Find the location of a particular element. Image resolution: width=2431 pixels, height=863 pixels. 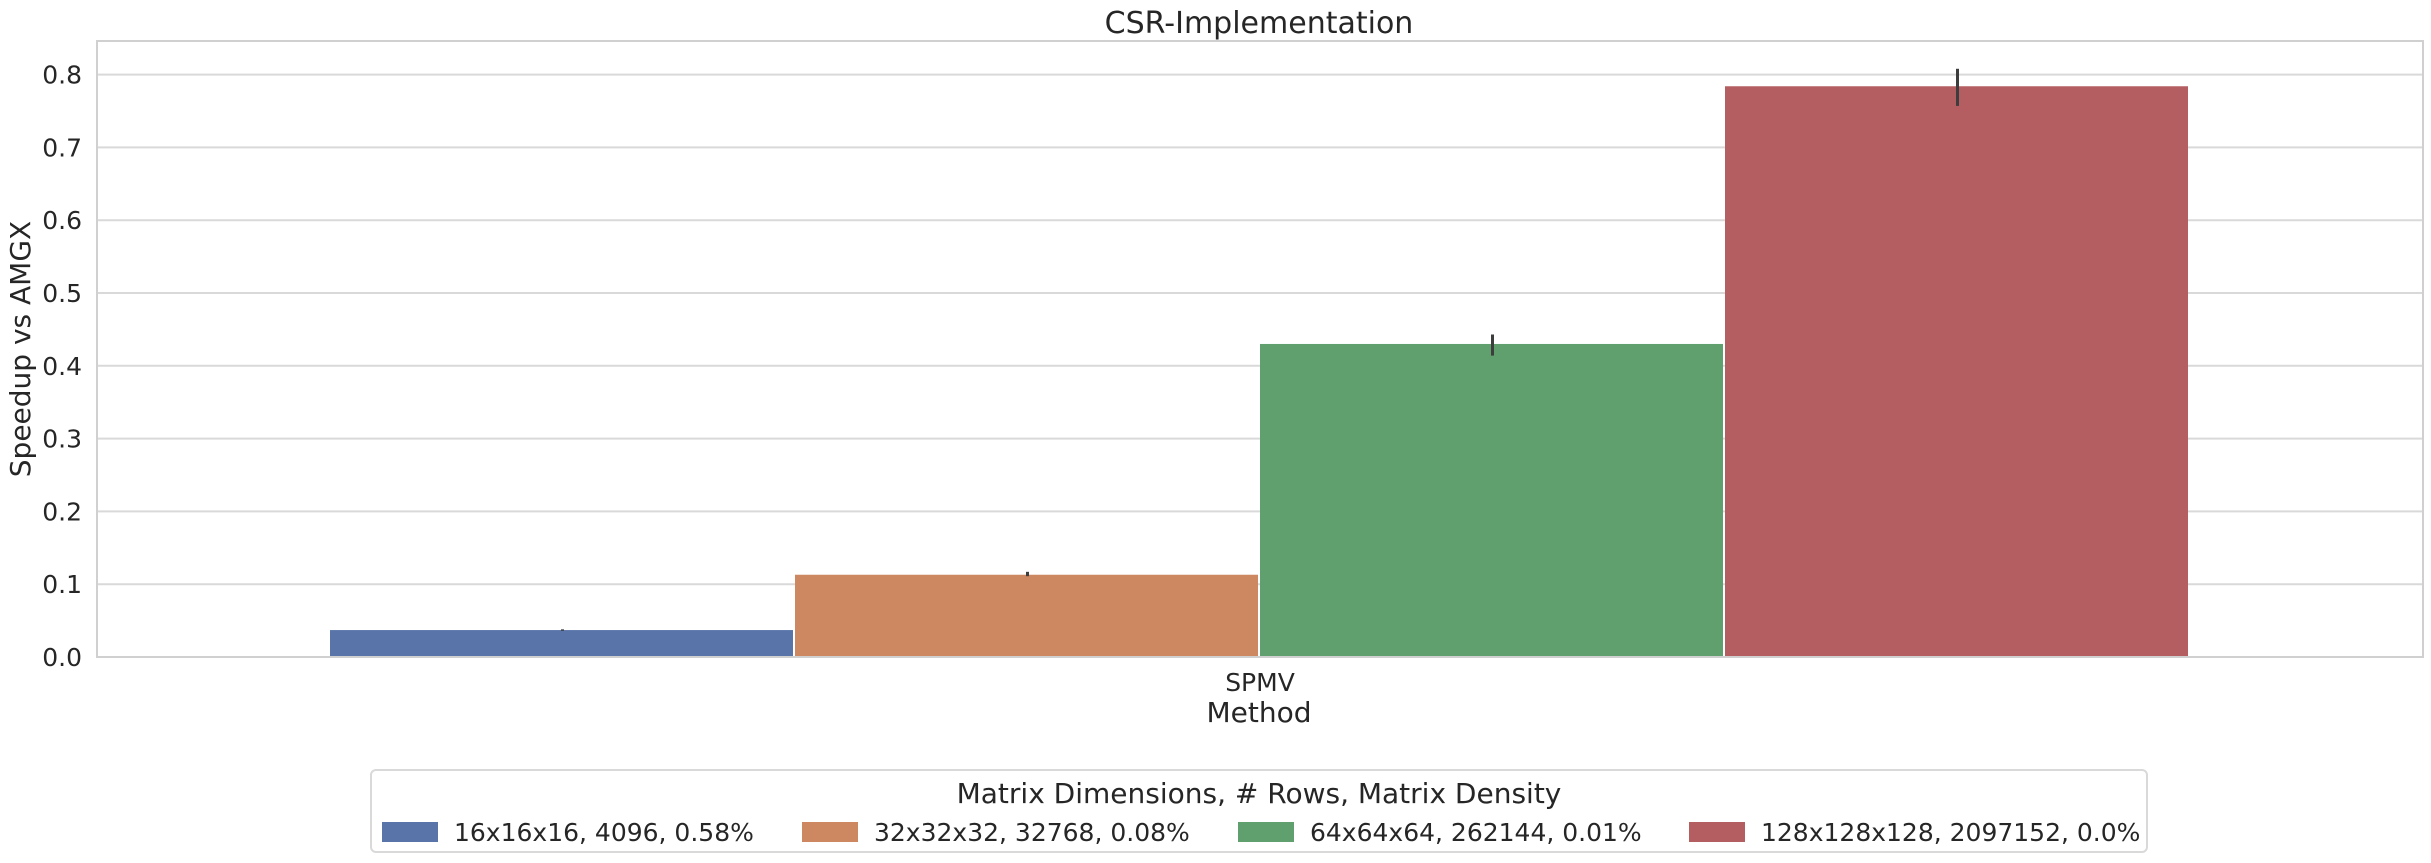

legend-item-3: 64x64x64, 262144, 0.01% is located at coordinates (1440, 832).